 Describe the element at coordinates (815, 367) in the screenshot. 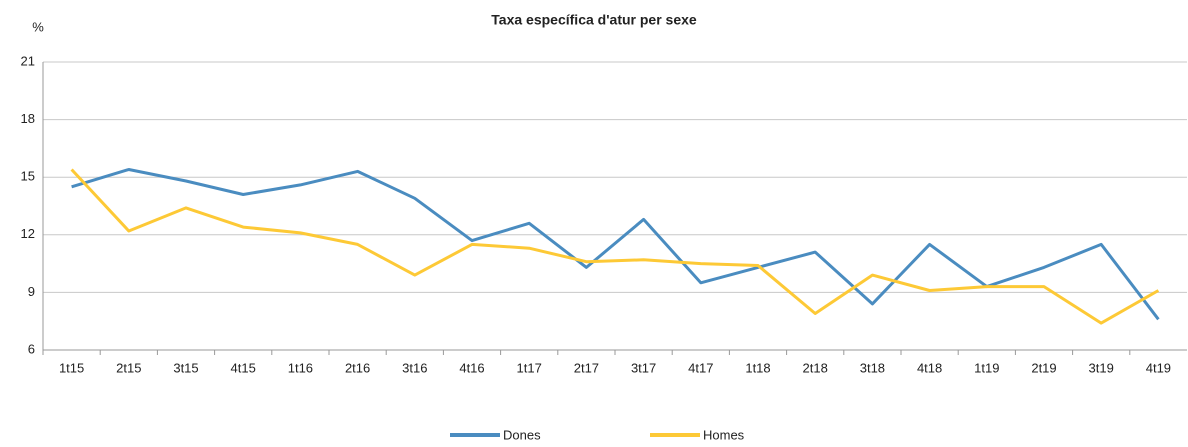

I see `x-tick-label: 2t18` at that location.